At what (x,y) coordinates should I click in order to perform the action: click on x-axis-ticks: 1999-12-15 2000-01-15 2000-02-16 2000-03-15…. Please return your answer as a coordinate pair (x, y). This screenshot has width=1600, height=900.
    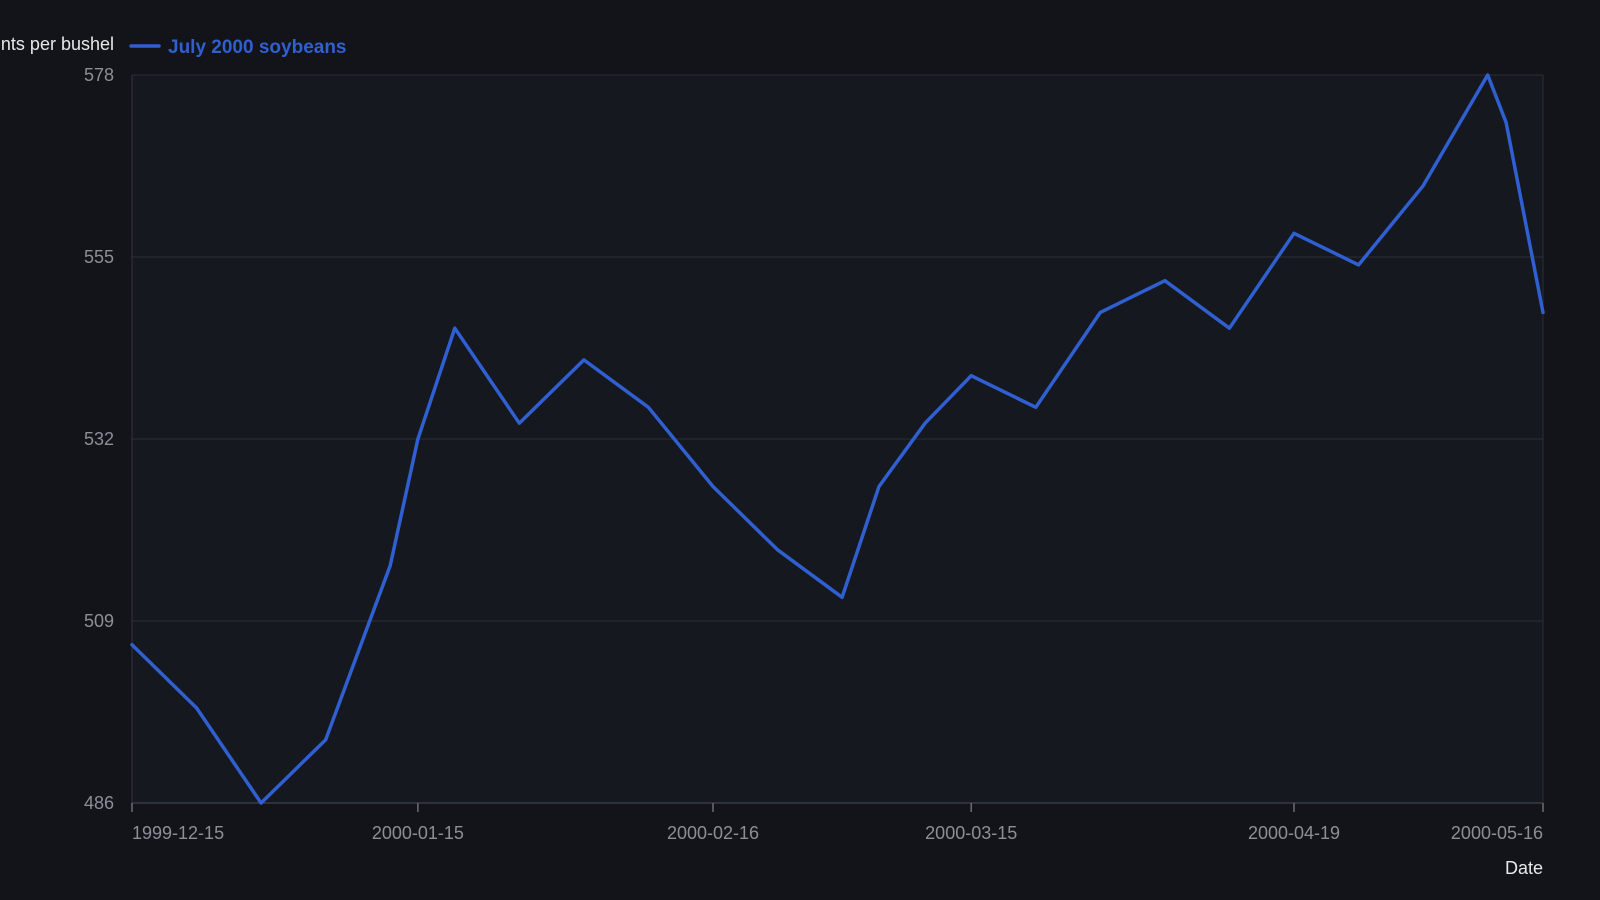
    Looking at the image, I should click on (837, 823).